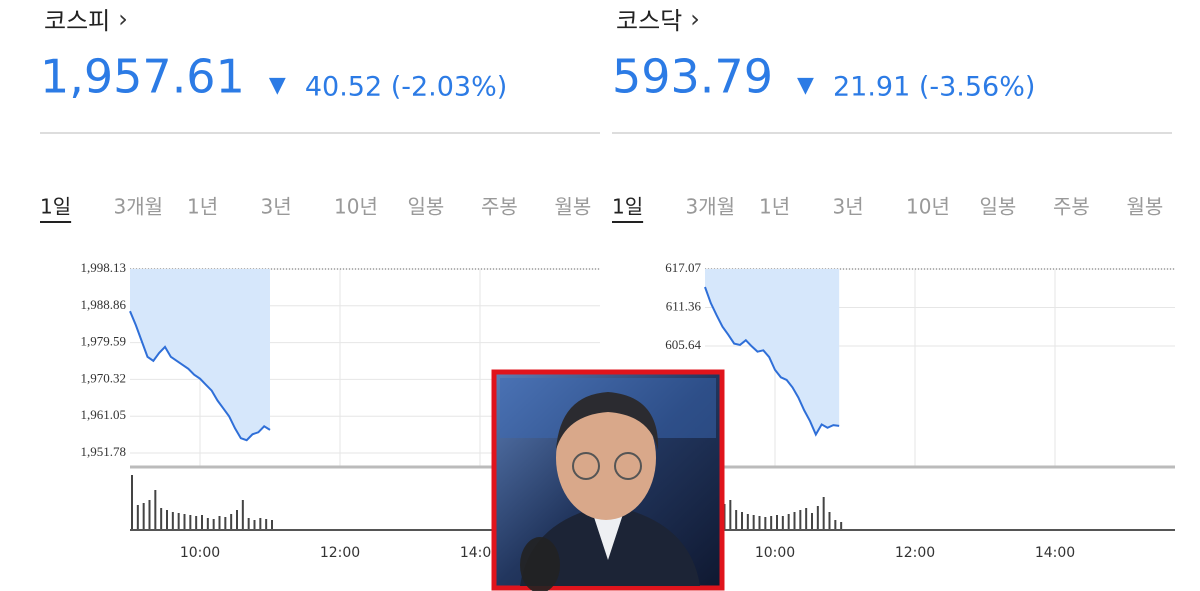 The width and height of the screenshot is (1200, 591). I want to click on change: 21.91 (-3.56%), so click(934, 87).